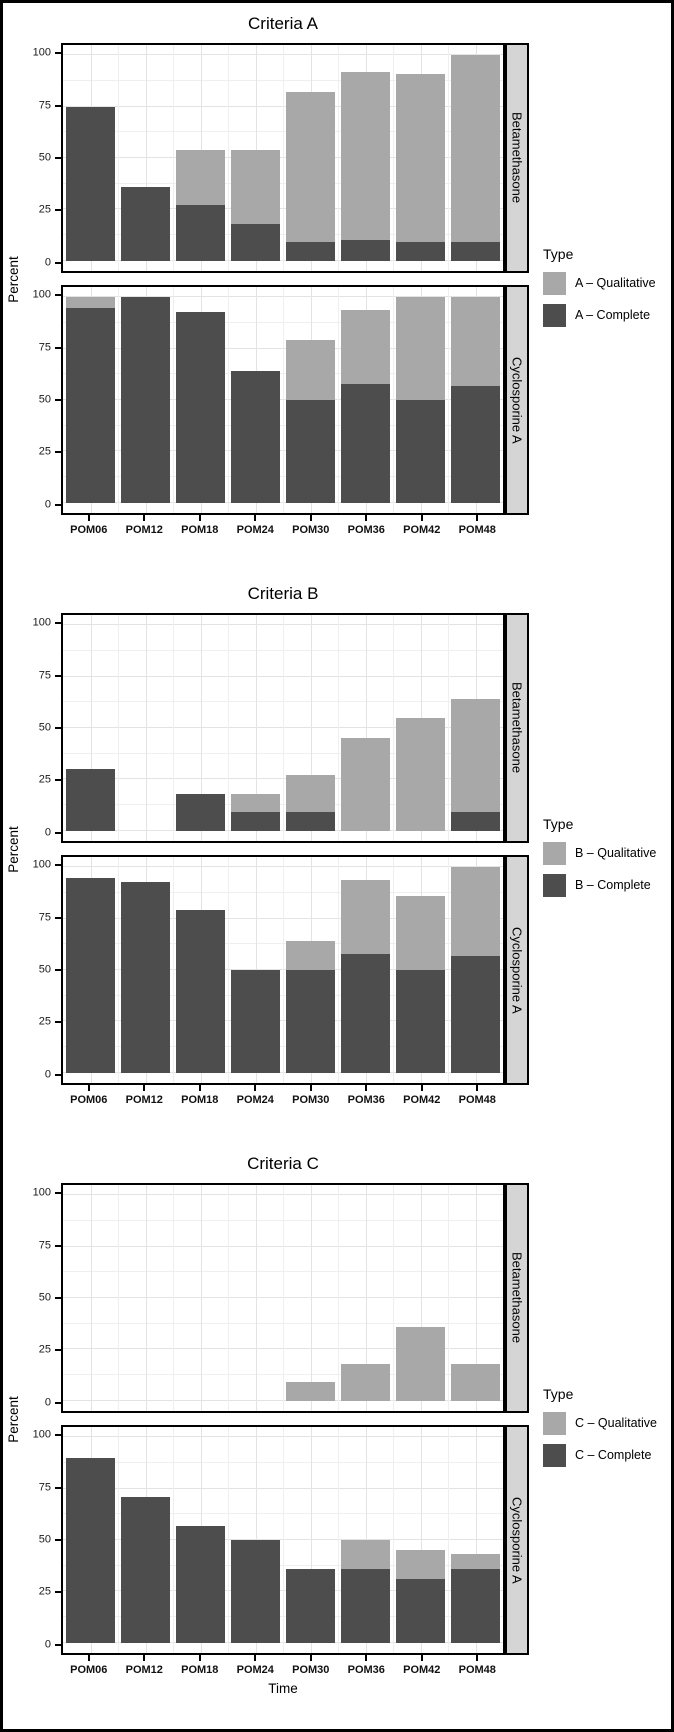 The image size is (674, 1732). Describe the element at coordinates (200, 1670) in the screenshot. I see `x-tick-label: POM18` at that location.